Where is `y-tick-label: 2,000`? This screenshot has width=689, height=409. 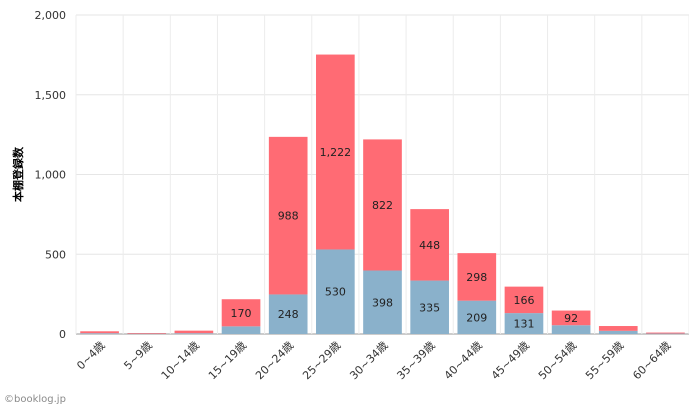 y-tick-label: 2,000 is located at coordinates (51, 15).